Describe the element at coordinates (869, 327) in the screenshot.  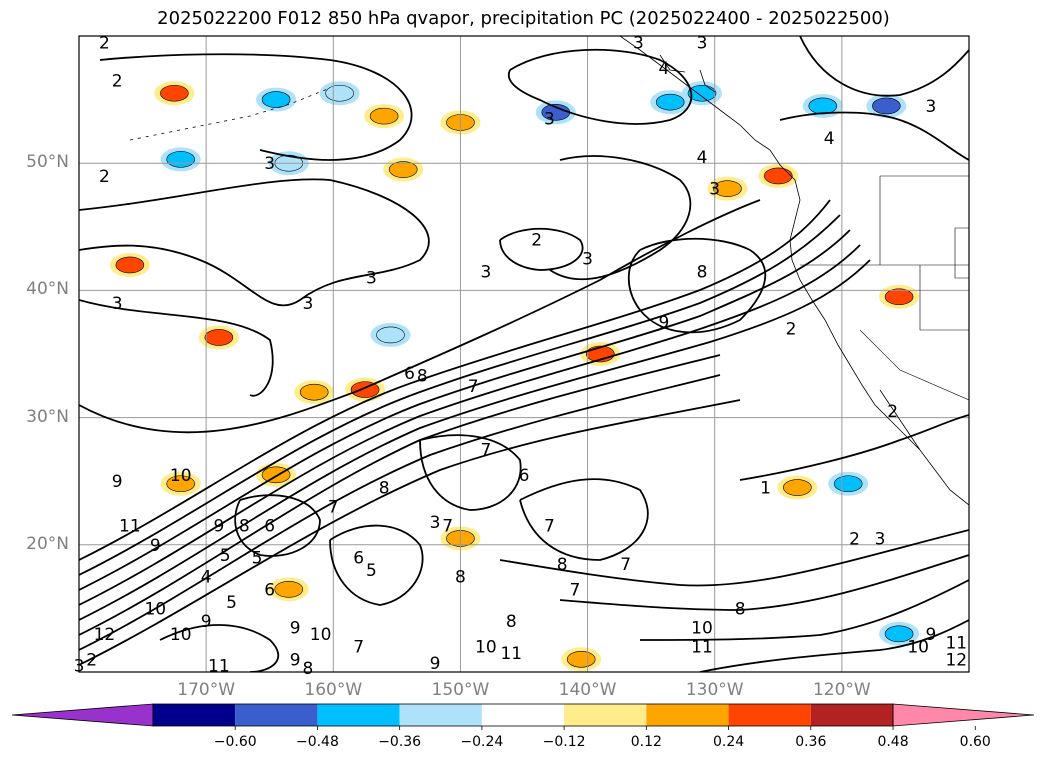
I see `north-america-coastline` at that location.